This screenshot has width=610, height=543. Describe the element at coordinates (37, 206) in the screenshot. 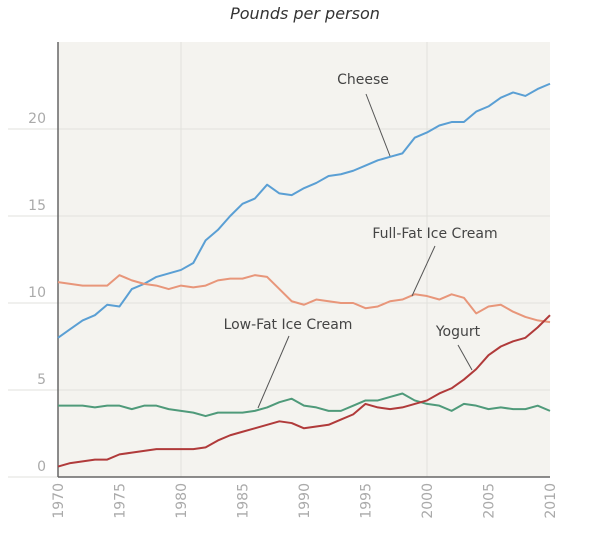

I see `y-tick-label: 15` at that location.